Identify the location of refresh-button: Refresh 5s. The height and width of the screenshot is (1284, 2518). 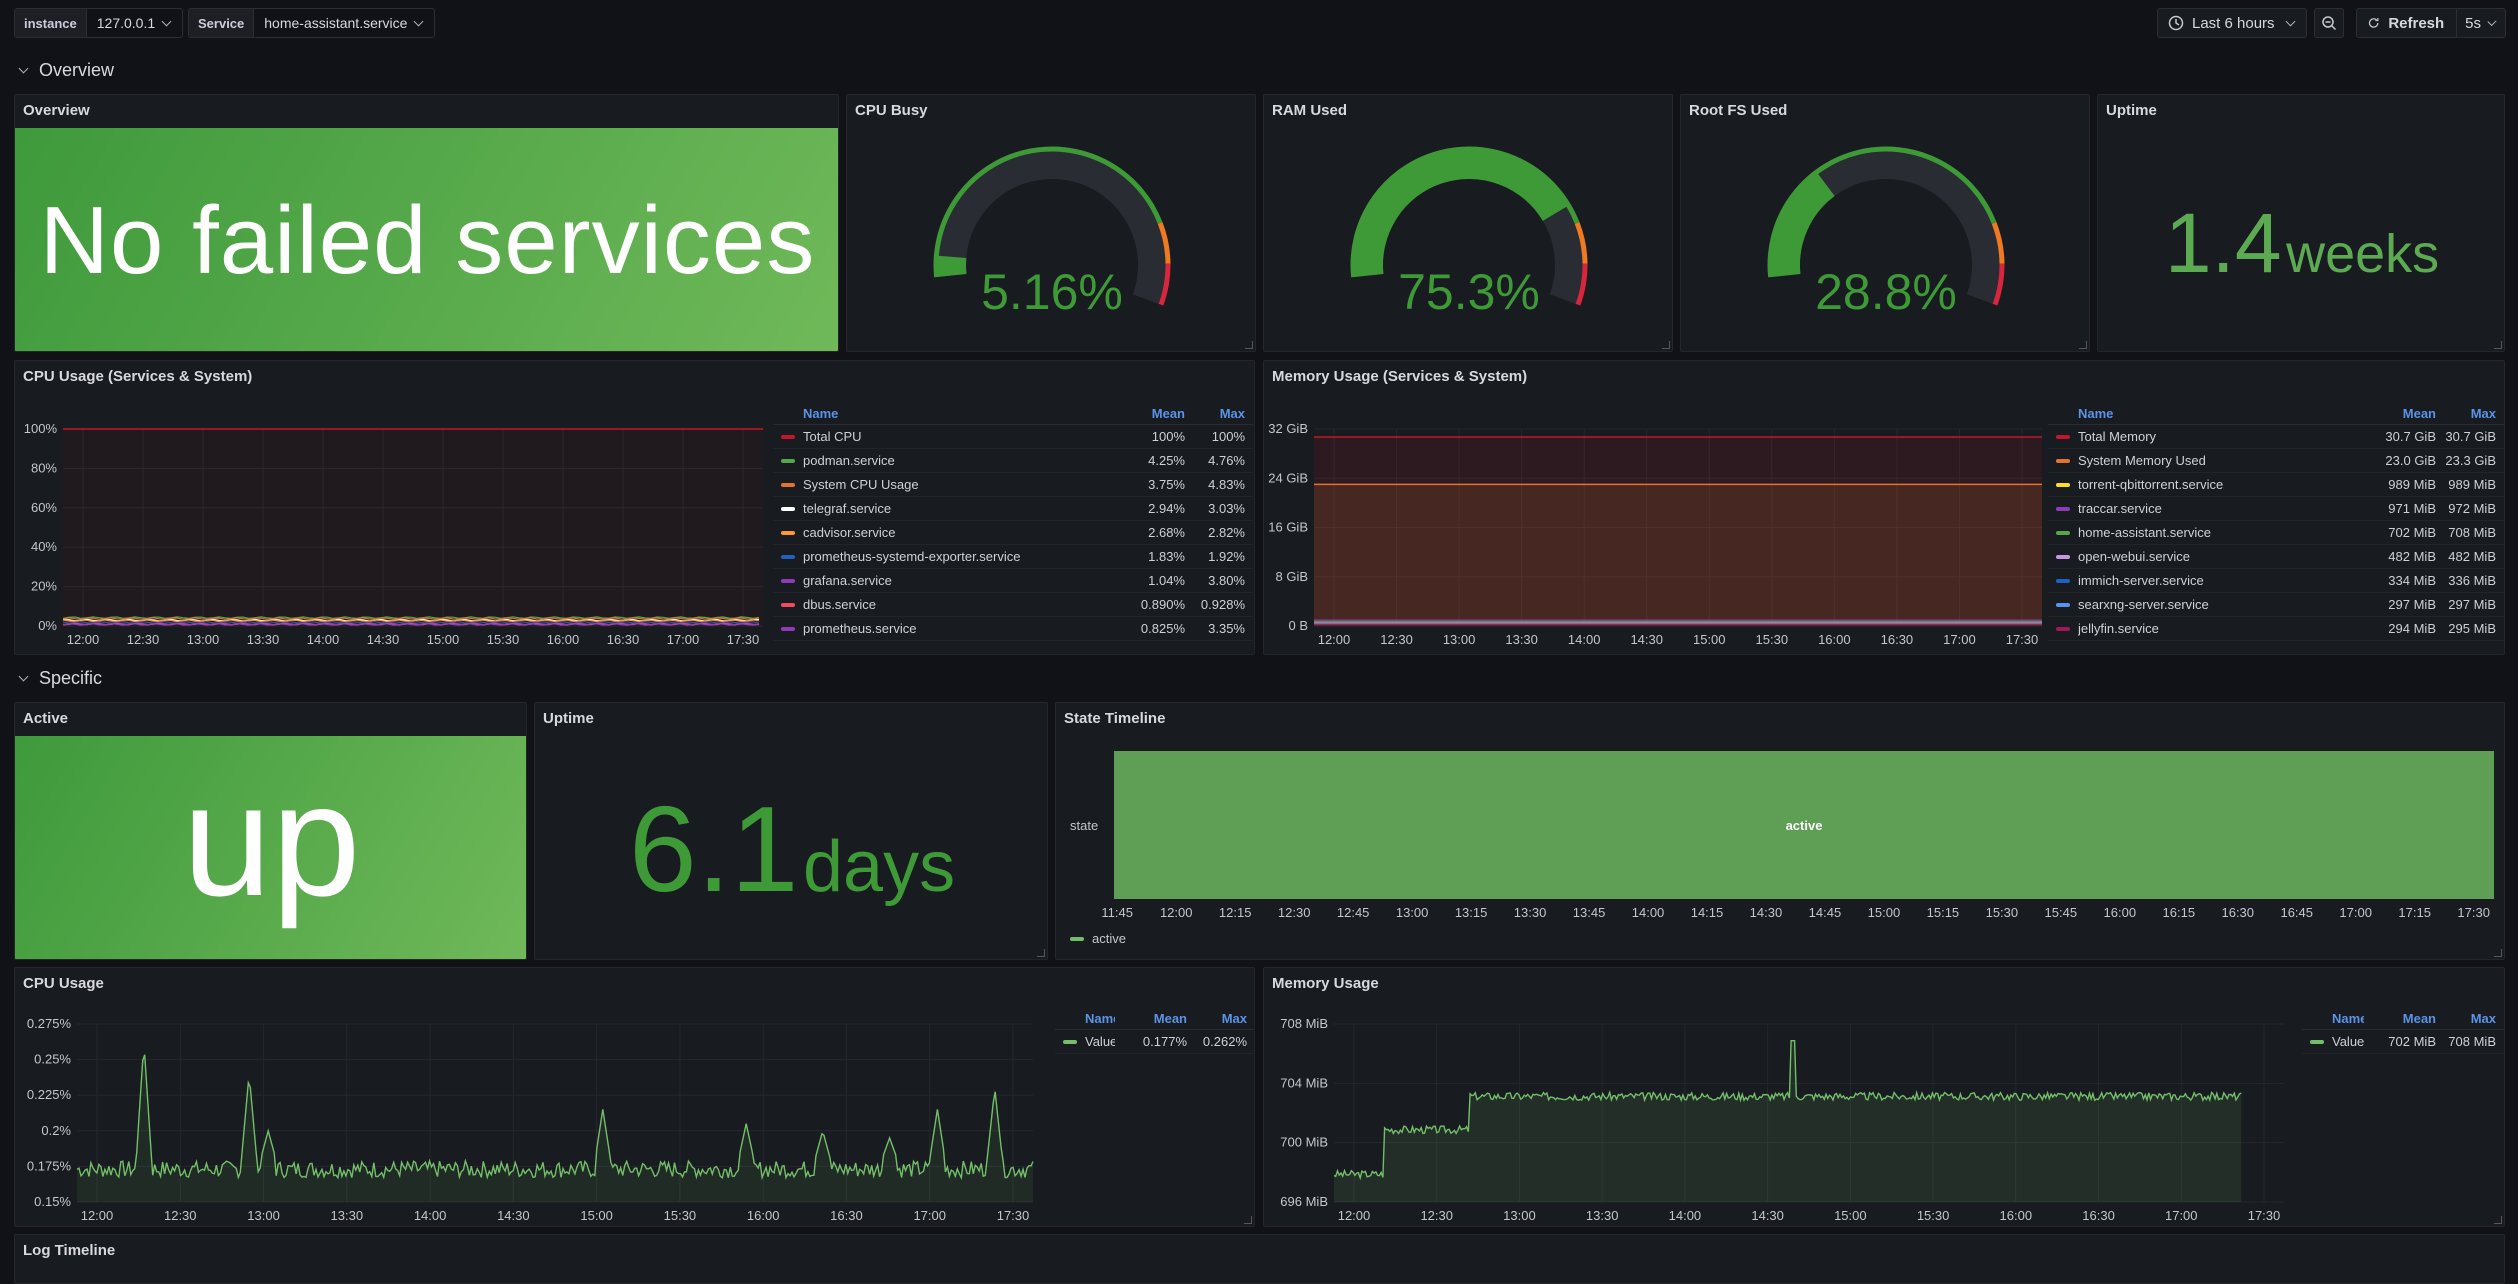
(2431, 23).